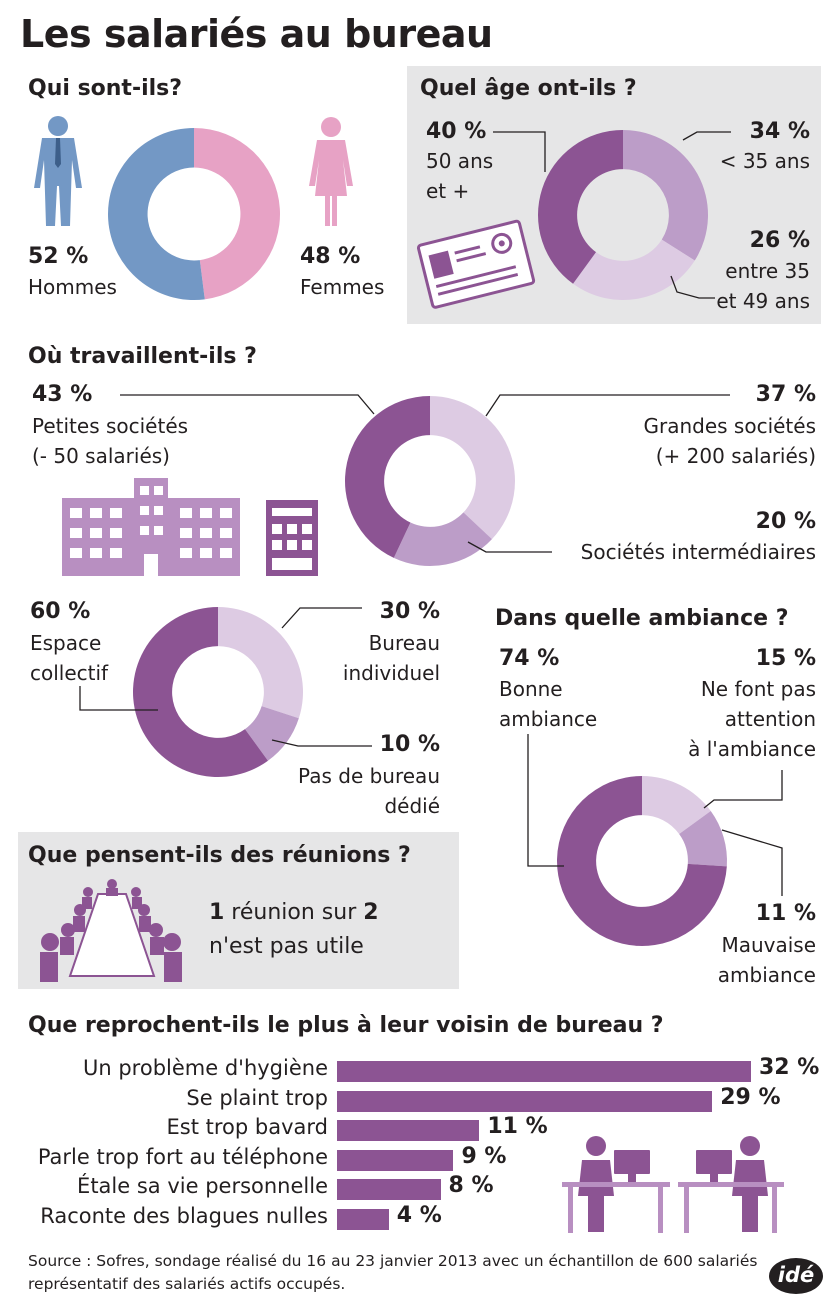 This screenshot has width=838, height=1303. I want to click on age-3549-line1: entre 35, so click(767, 271).